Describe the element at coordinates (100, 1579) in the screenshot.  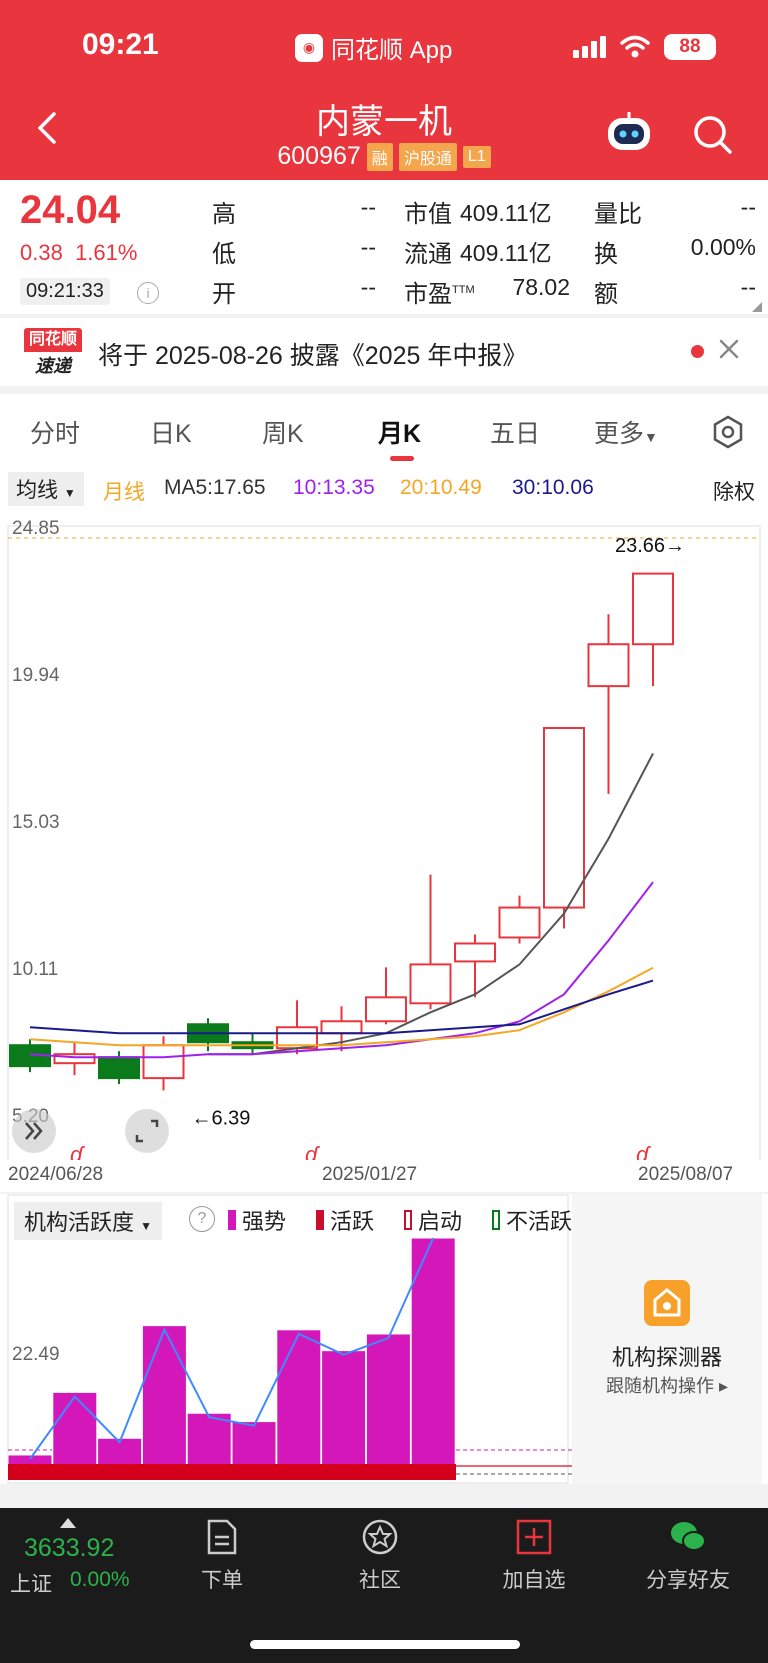
I see `index-percent: 0.00%` at that location.